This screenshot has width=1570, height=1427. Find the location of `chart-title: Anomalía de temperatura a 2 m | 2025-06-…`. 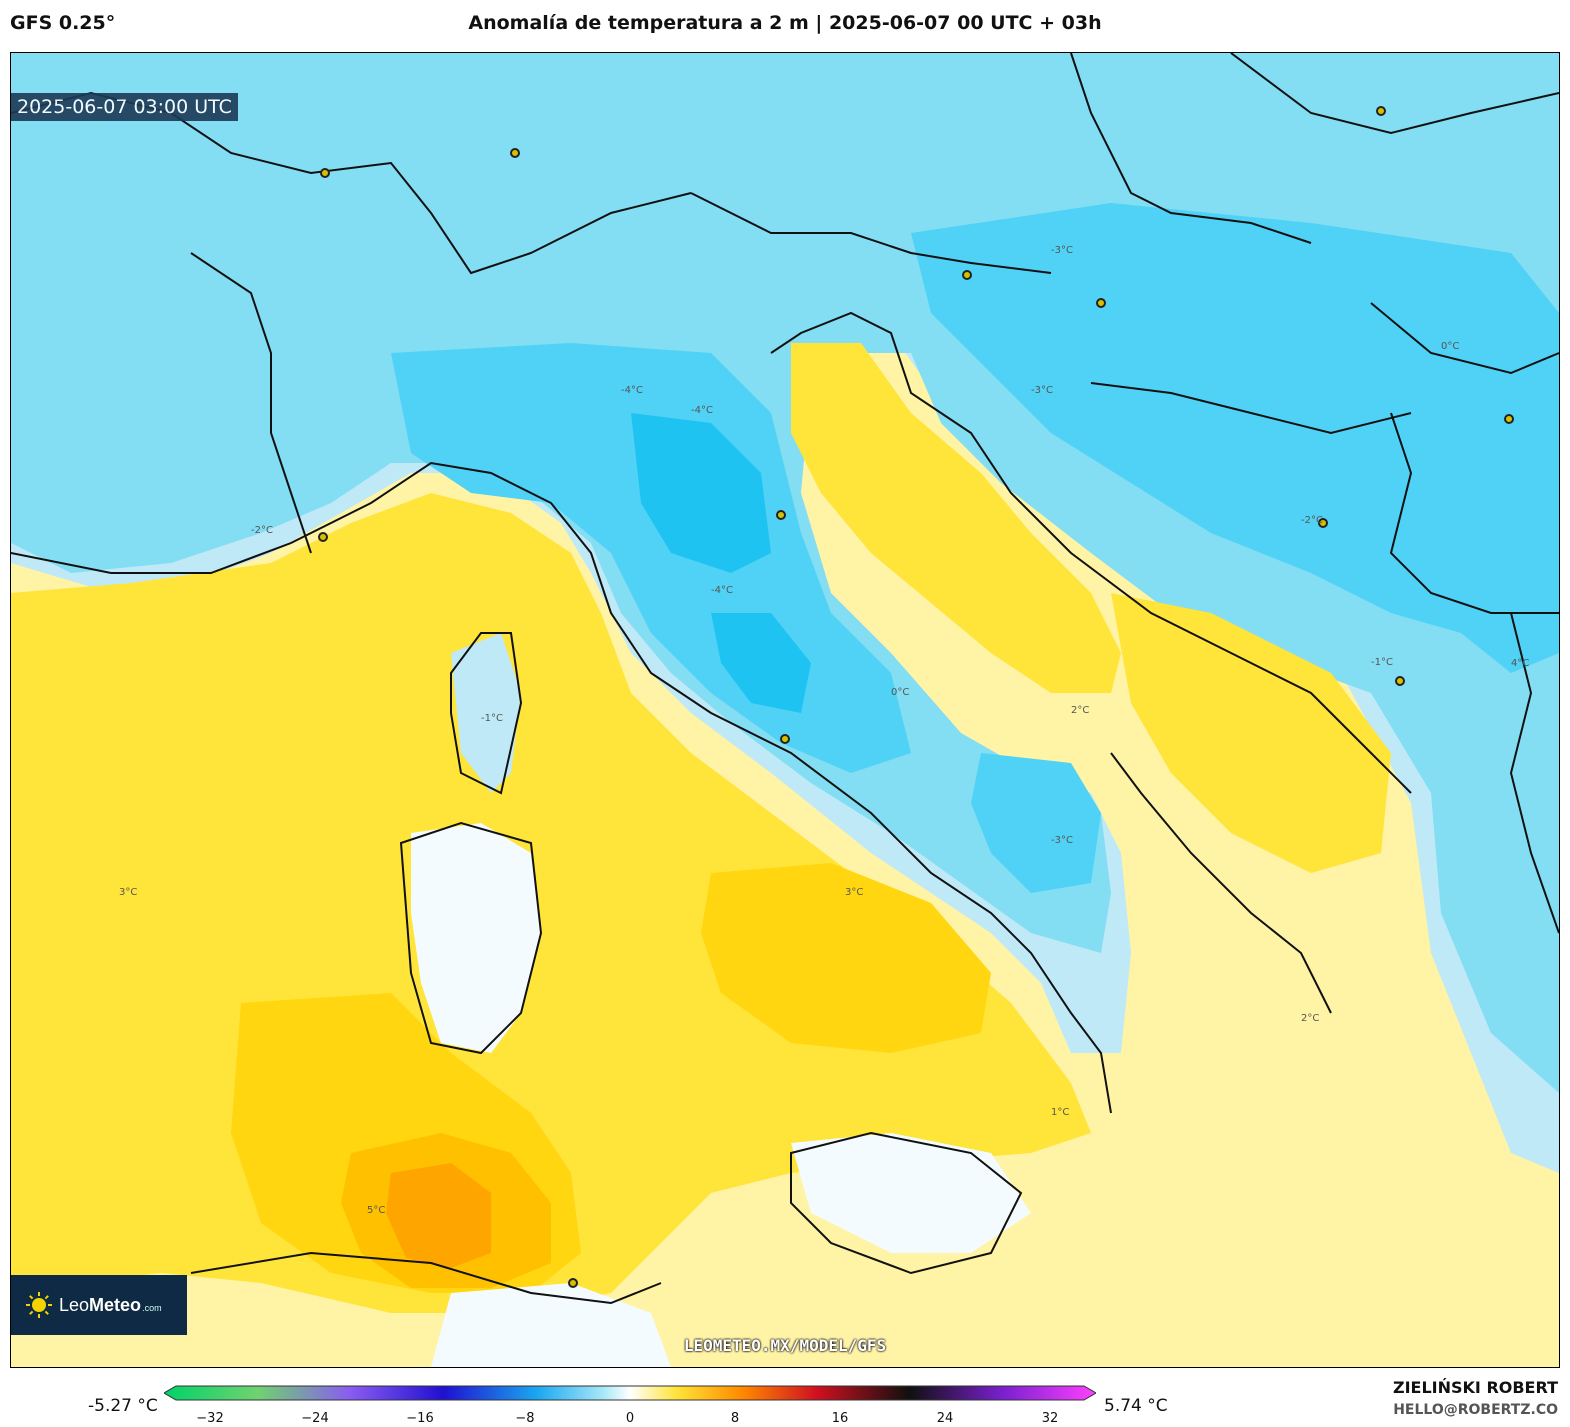

chart-title: Anomalía de temperatura a 2 m | 2025-06-… is located at coordinates (785, 23).